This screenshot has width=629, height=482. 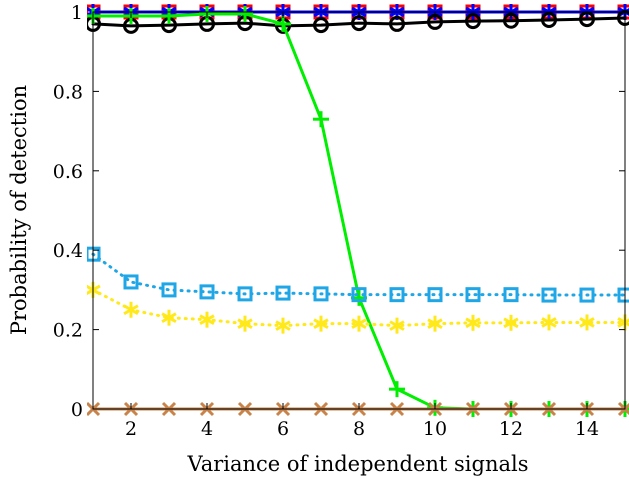 What do you see at coordinates (68, 92) in the screenshot?
I see `y-tick-label: 0.8` at bounding box center [68, 92].